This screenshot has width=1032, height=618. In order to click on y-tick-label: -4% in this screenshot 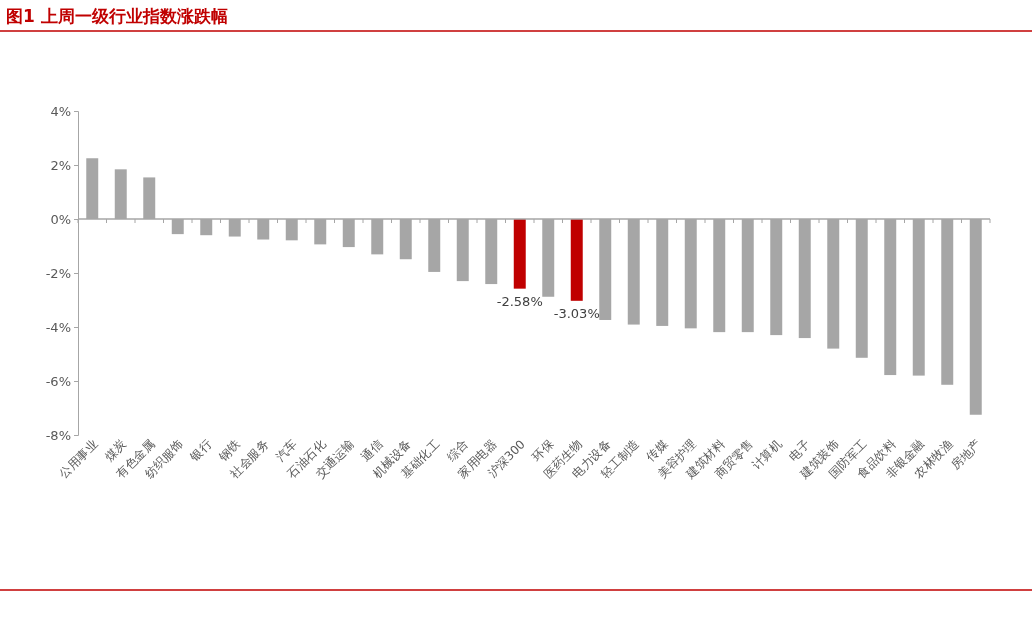, I will do `click(58, 327)`.